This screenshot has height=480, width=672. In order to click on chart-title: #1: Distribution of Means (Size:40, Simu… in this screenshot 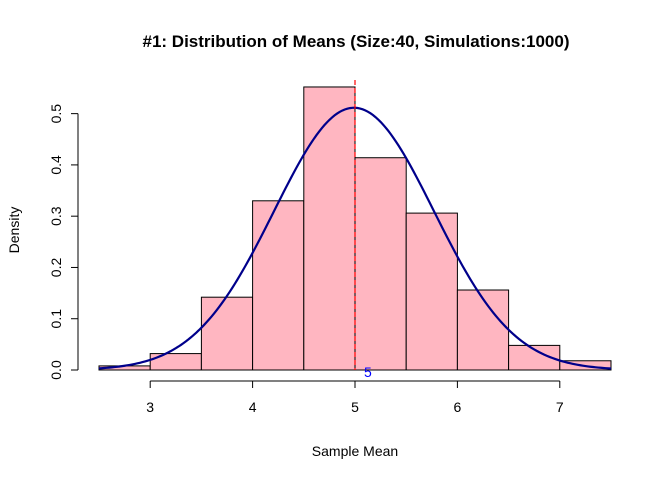, I will do `click(356, 41)`.